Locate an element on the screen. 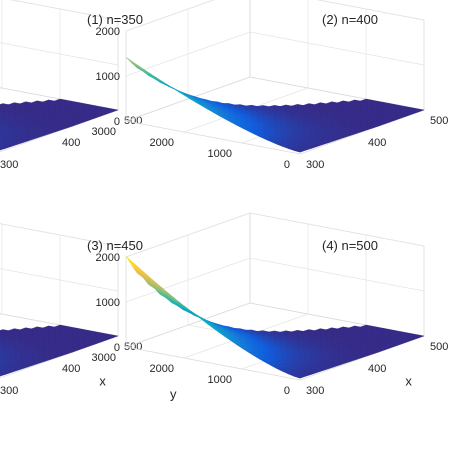 The width and height of the screenshot is (474, 474). panel-title: (1) n=350 is located at coordinates (115, 19).